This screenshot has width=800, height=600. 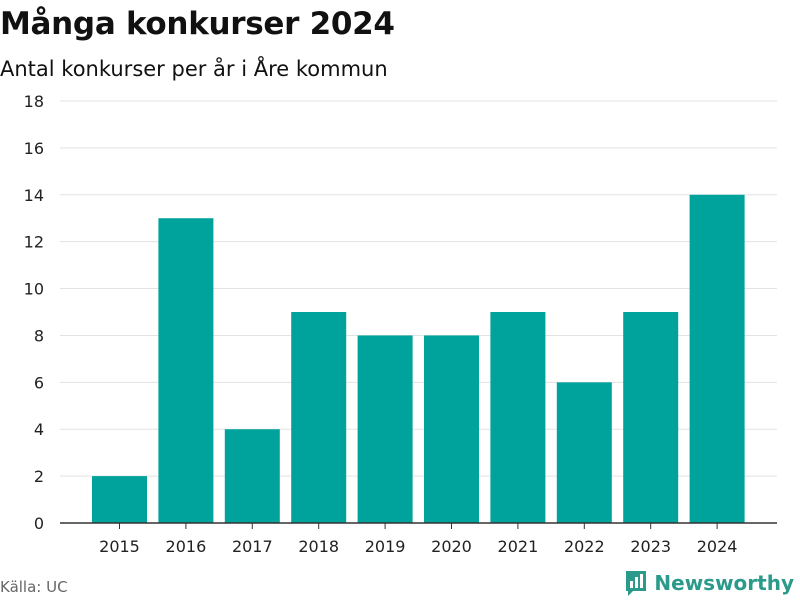 I want to click on x-tick-label: 2023, so click(x=650, y=546).